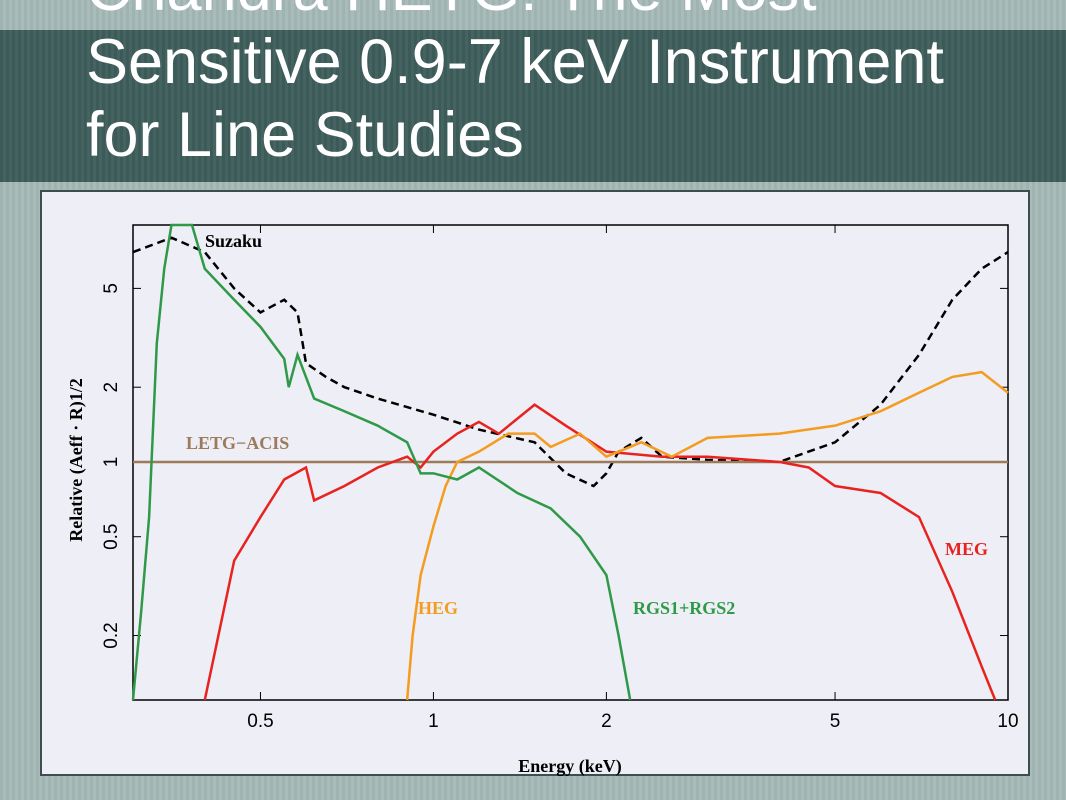  Describe the element at coordinates (111, 536) in the screenshot. I see `y-tick-label: 0.5` at that location.